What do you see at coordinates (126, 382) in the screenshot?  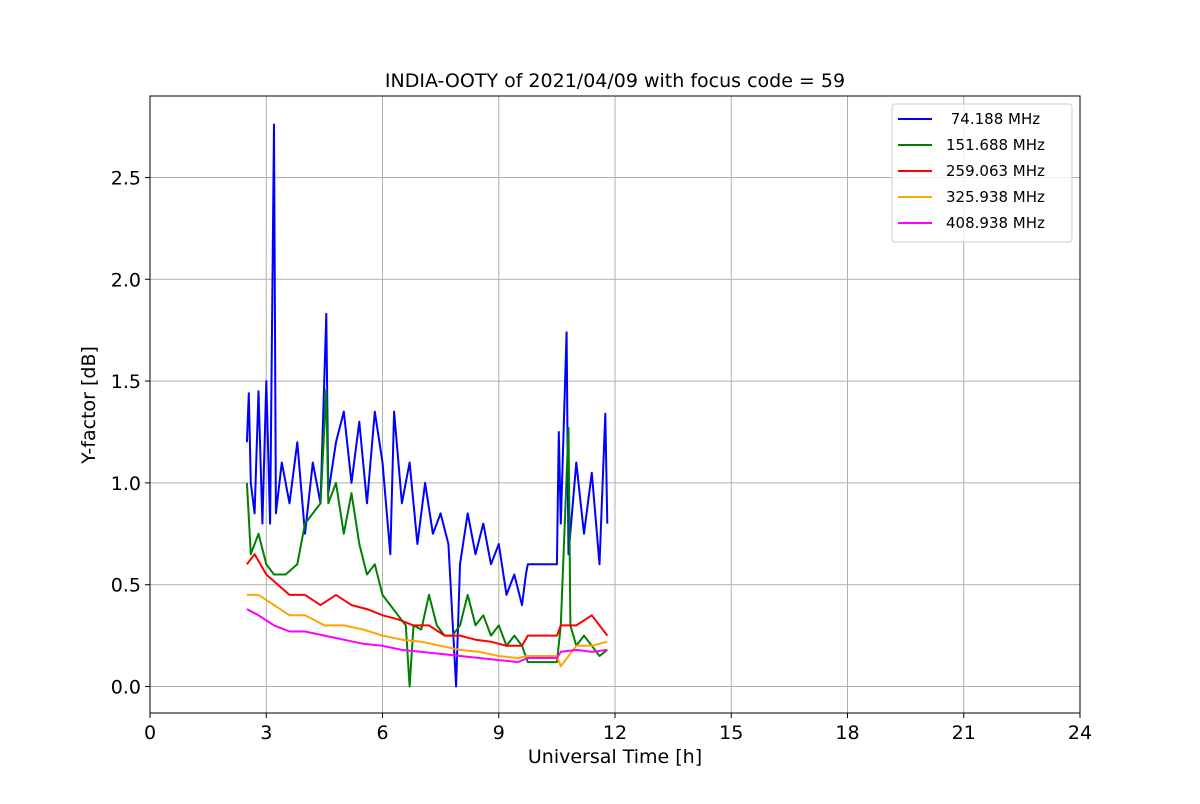 I see `y-tick-label: 1.5` at bounding box center [126, 382].